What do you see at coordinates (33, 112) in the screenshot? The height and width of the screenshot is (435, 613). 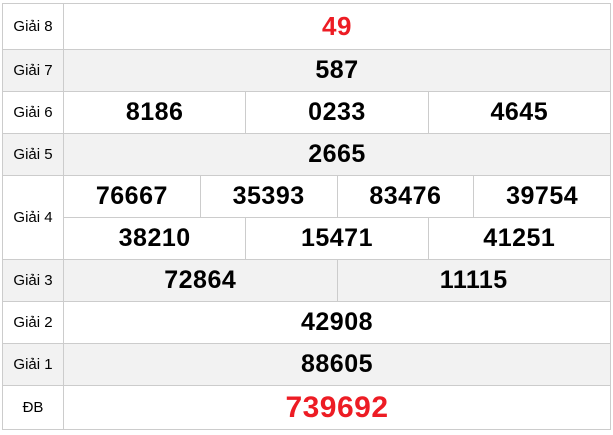 I see `prize-label-6: Giải 6` at bounding box center [33, 112].